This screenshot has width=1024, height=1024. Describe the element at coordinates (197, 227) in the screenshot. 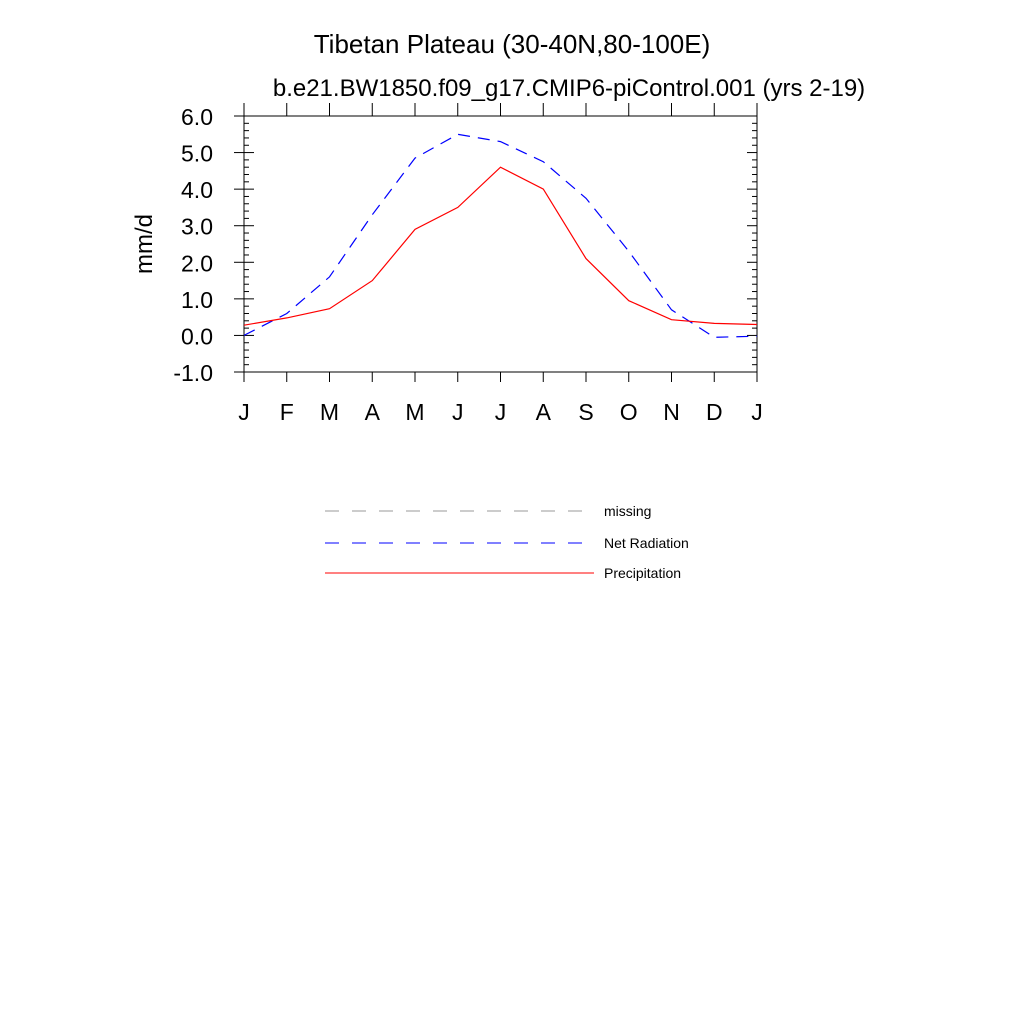

I see `y-tick-label: 3.0` at that location.